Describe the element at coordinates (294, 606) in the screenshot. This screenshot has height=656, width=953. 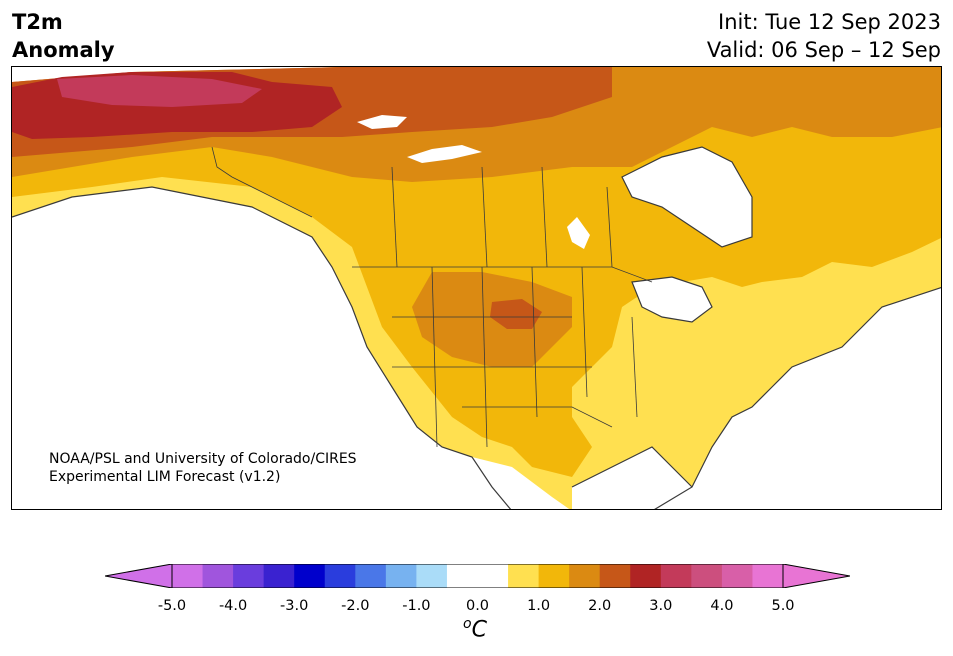
I see `colorbar-tick: -3.0` at that location.